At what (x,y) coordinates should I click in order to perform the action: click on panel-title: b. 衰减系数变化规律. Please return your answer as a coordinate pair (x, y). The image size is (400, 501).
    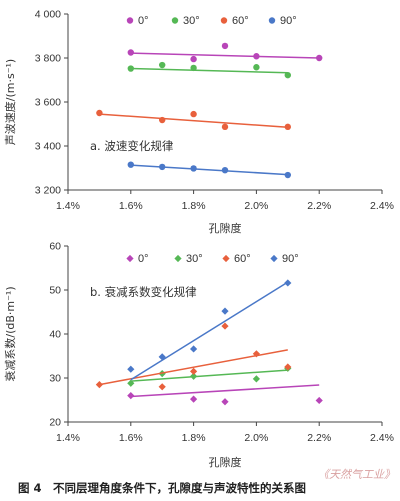
    Looking at the image, I should click on (143, 292).